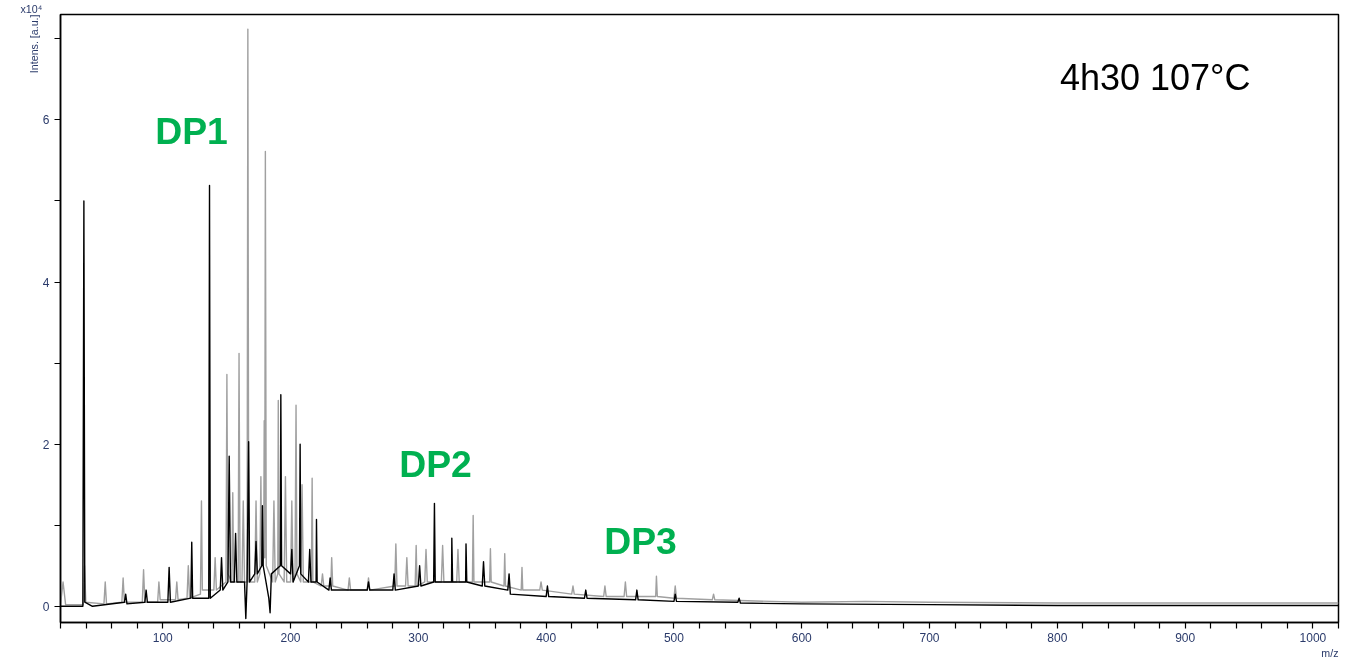  Describe the element at coordinates (191, 130) in the screenshot. I see `annotation: DP1` at that location.